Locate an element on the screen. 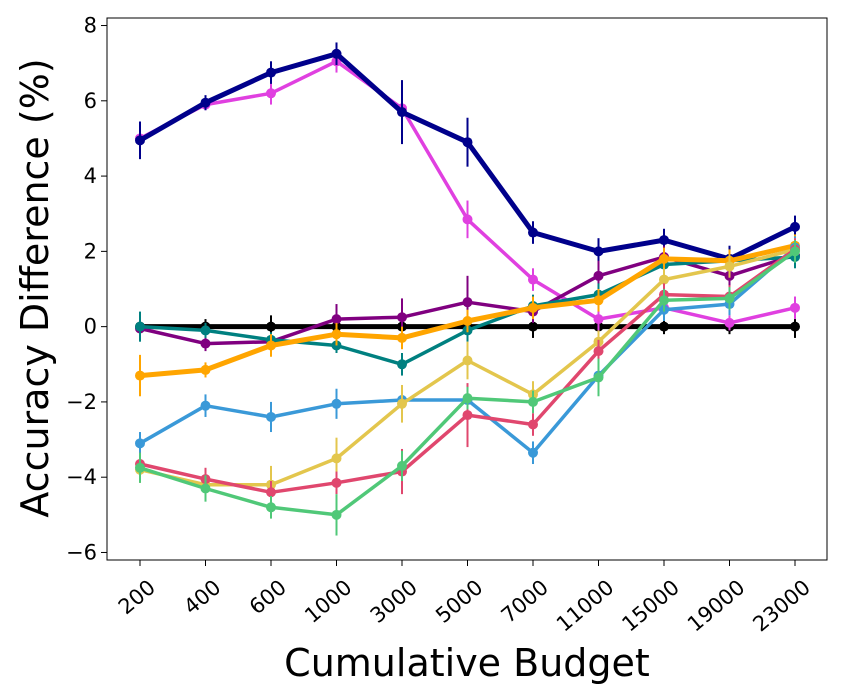 Image resolution: width=850 pixels, height=700 pixels. x-tick-label: 400 is located at coordinates (202, 597).